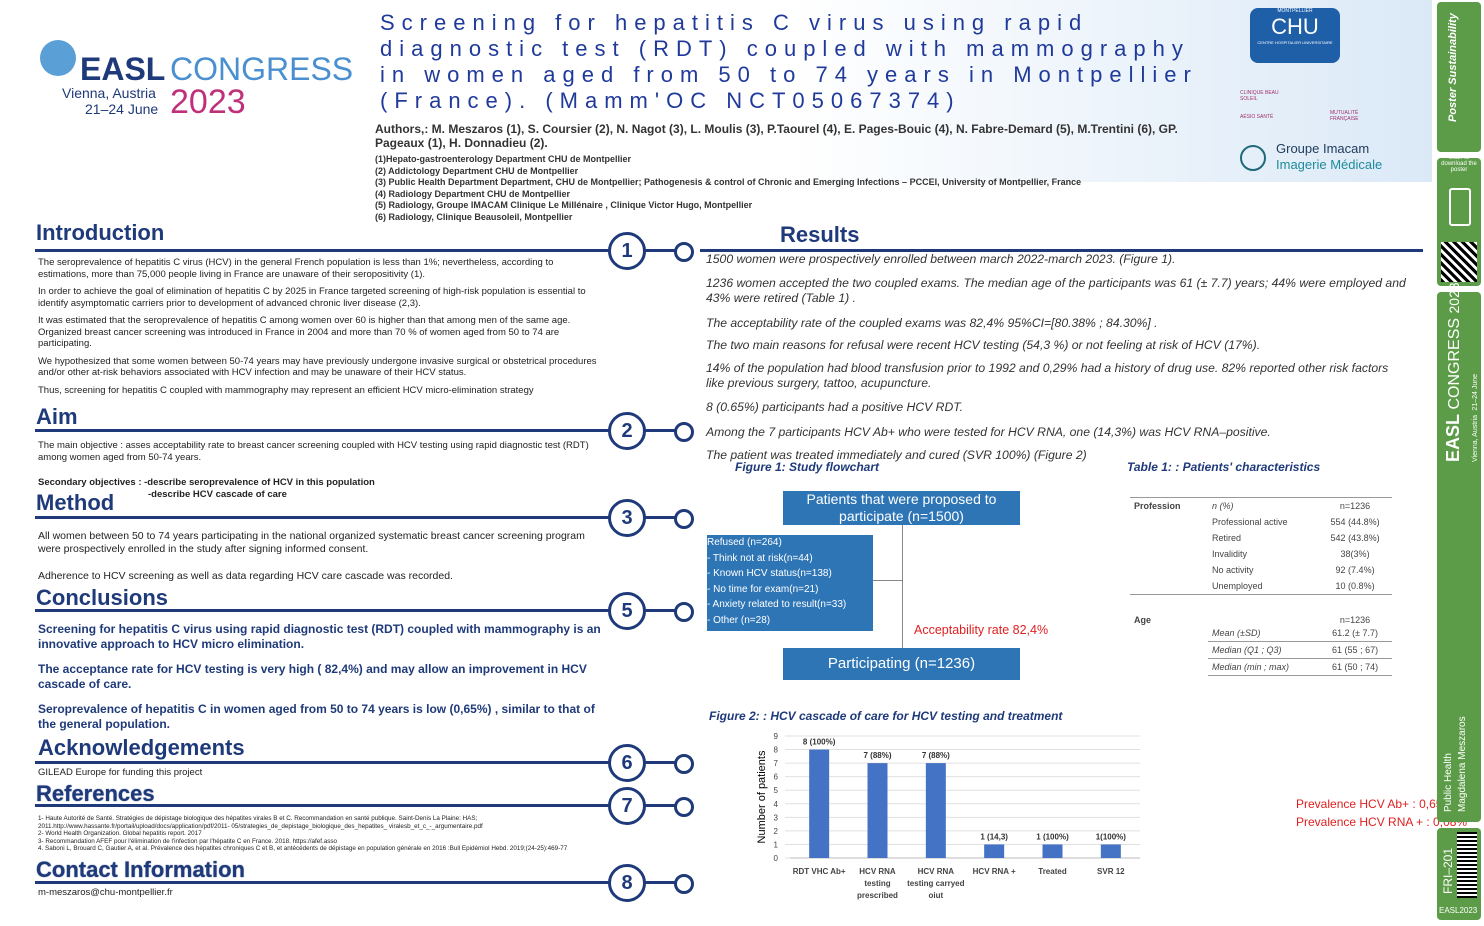 Image resolution: width=1484 pixels, height=926 pixels. I want to click on sb-year: 2023, so click(1454, 298).